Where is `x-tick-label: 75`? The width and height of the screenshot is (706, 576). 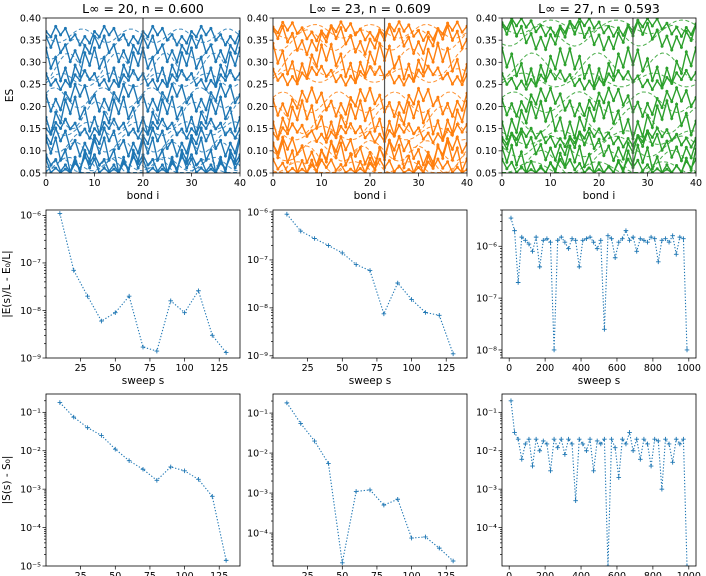
x-tick-label: 75 is located at coordinates (377, 573).